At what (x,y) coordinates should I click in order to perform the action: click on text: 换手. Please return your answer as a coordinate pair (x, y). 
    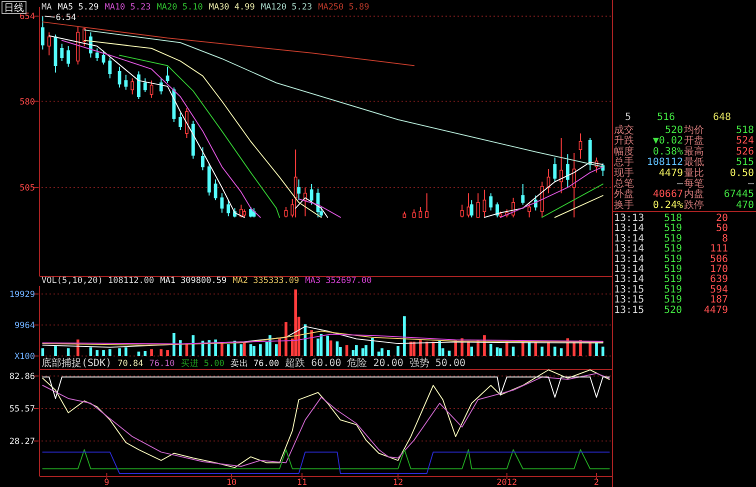
    Looking at the image, I should click on (624, 204).